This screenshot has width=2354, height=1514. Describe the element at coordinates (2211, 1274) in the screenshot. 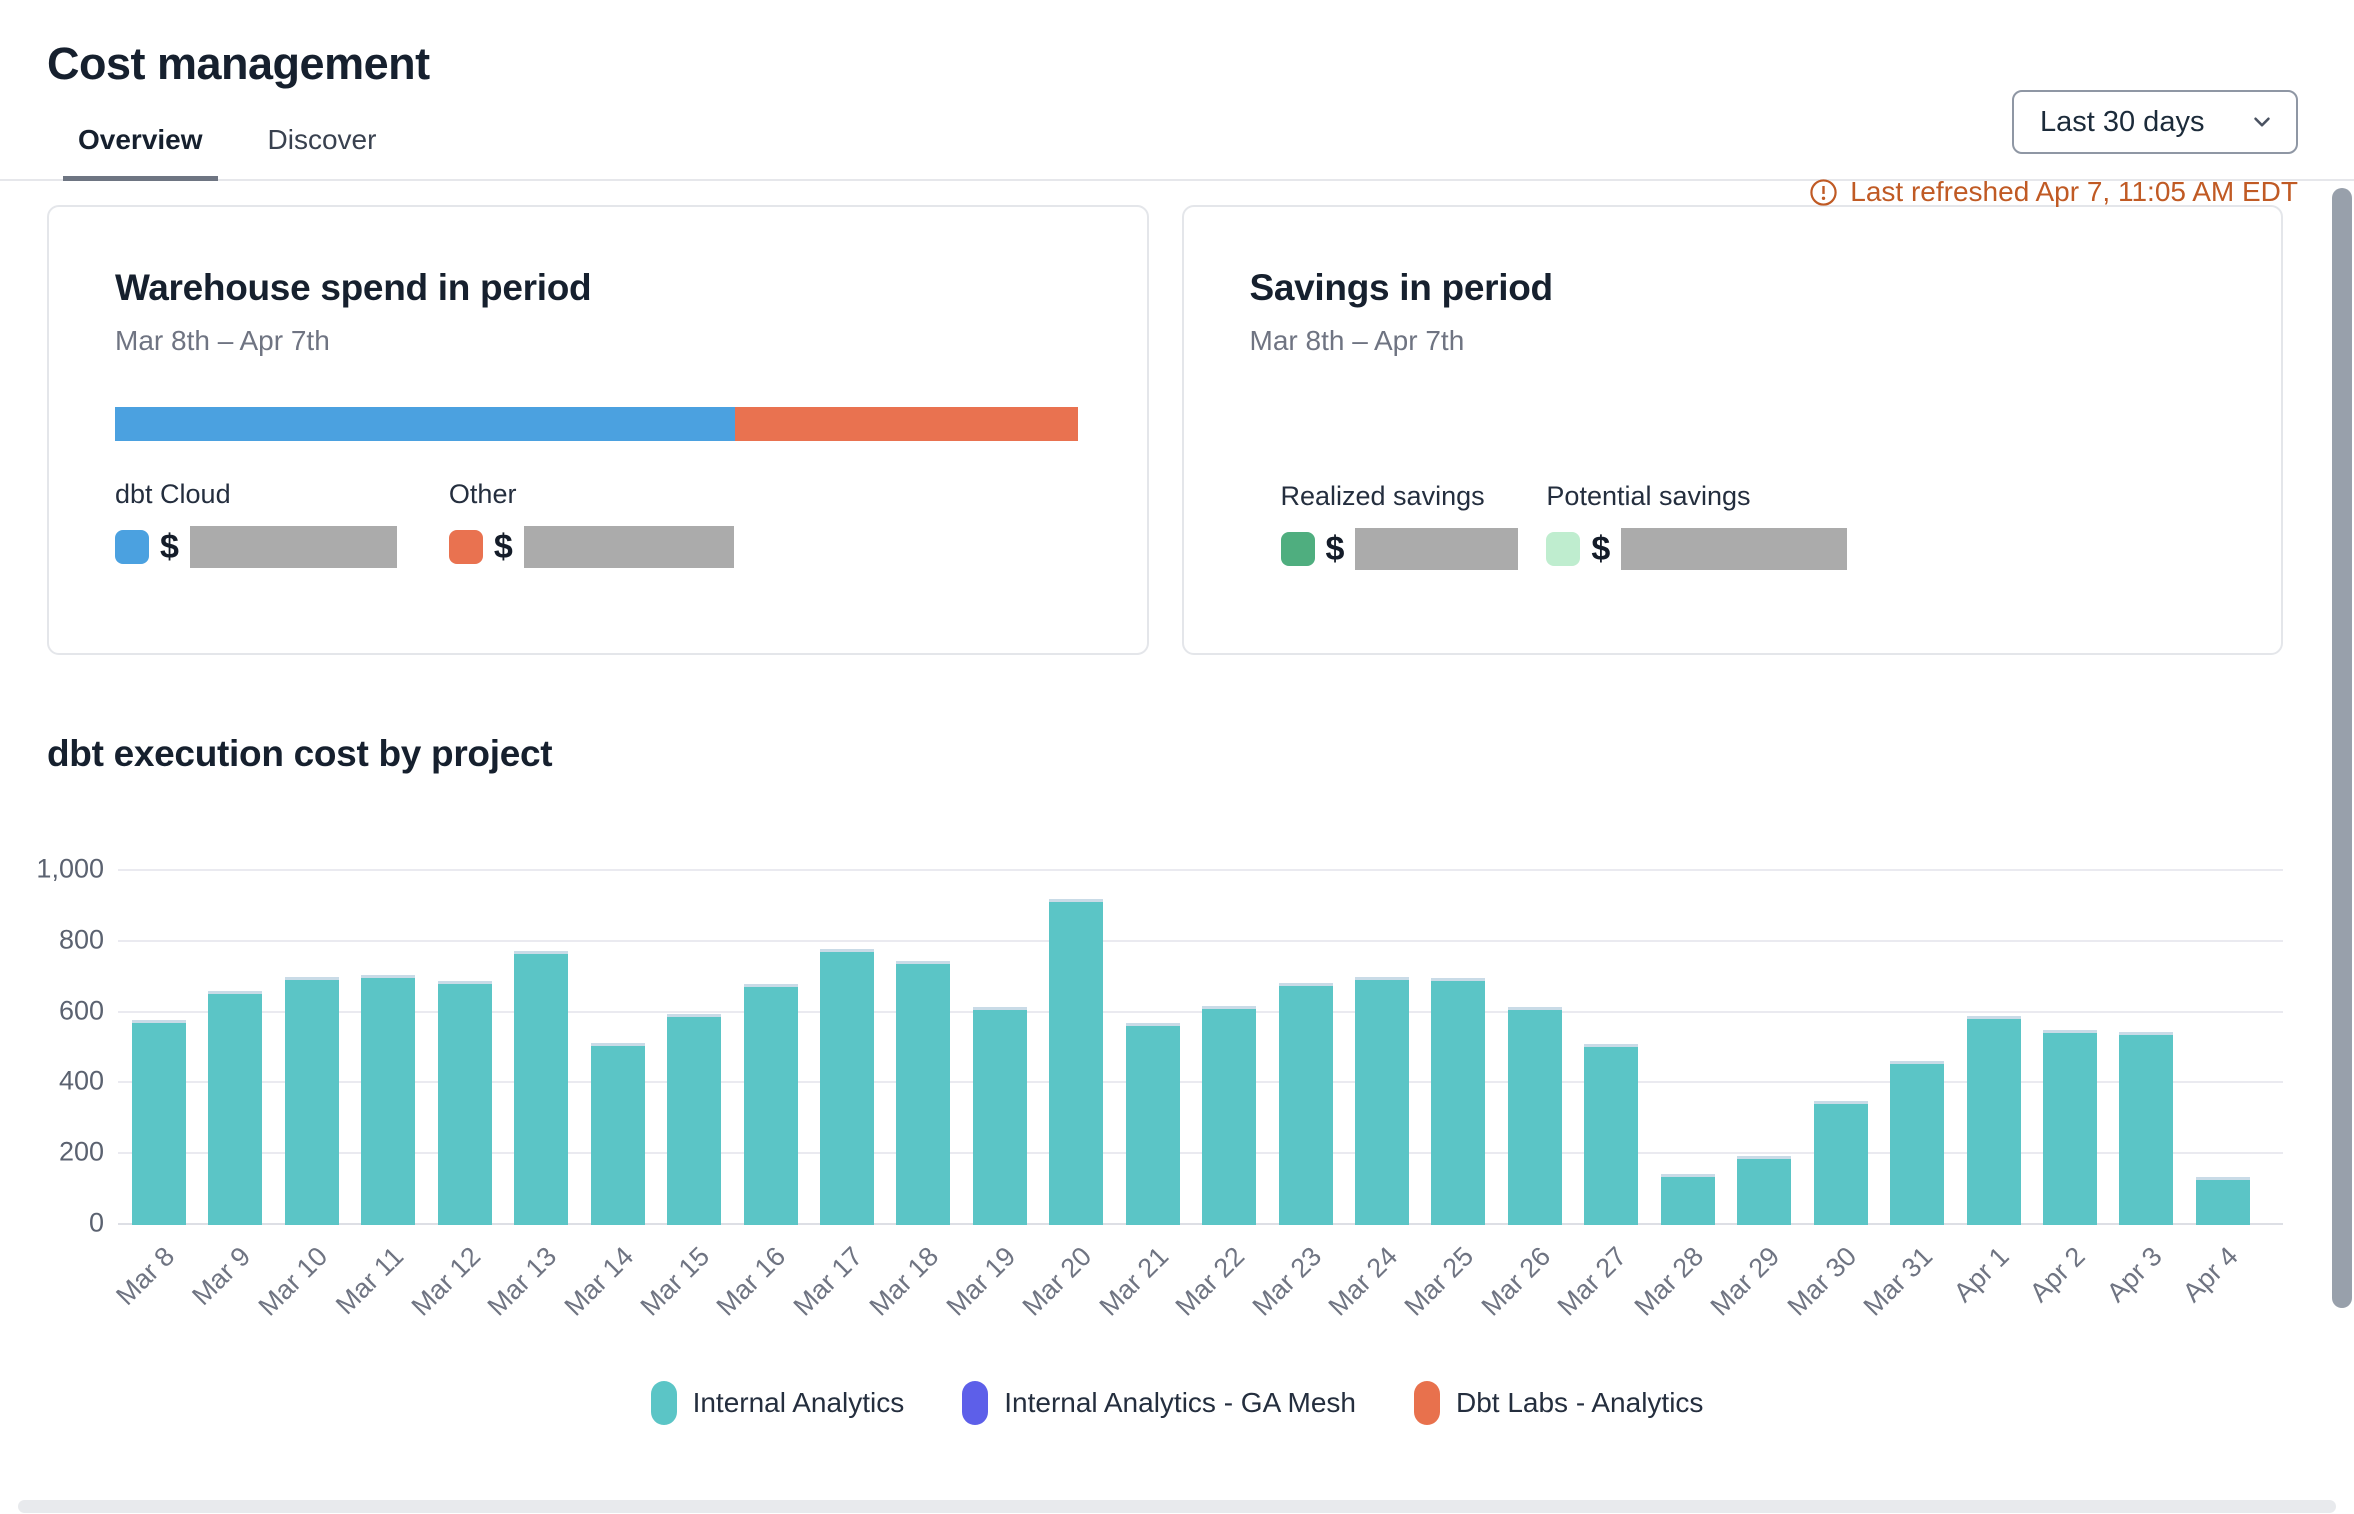

I see `x-axis-tick: Apr 4` at that location.